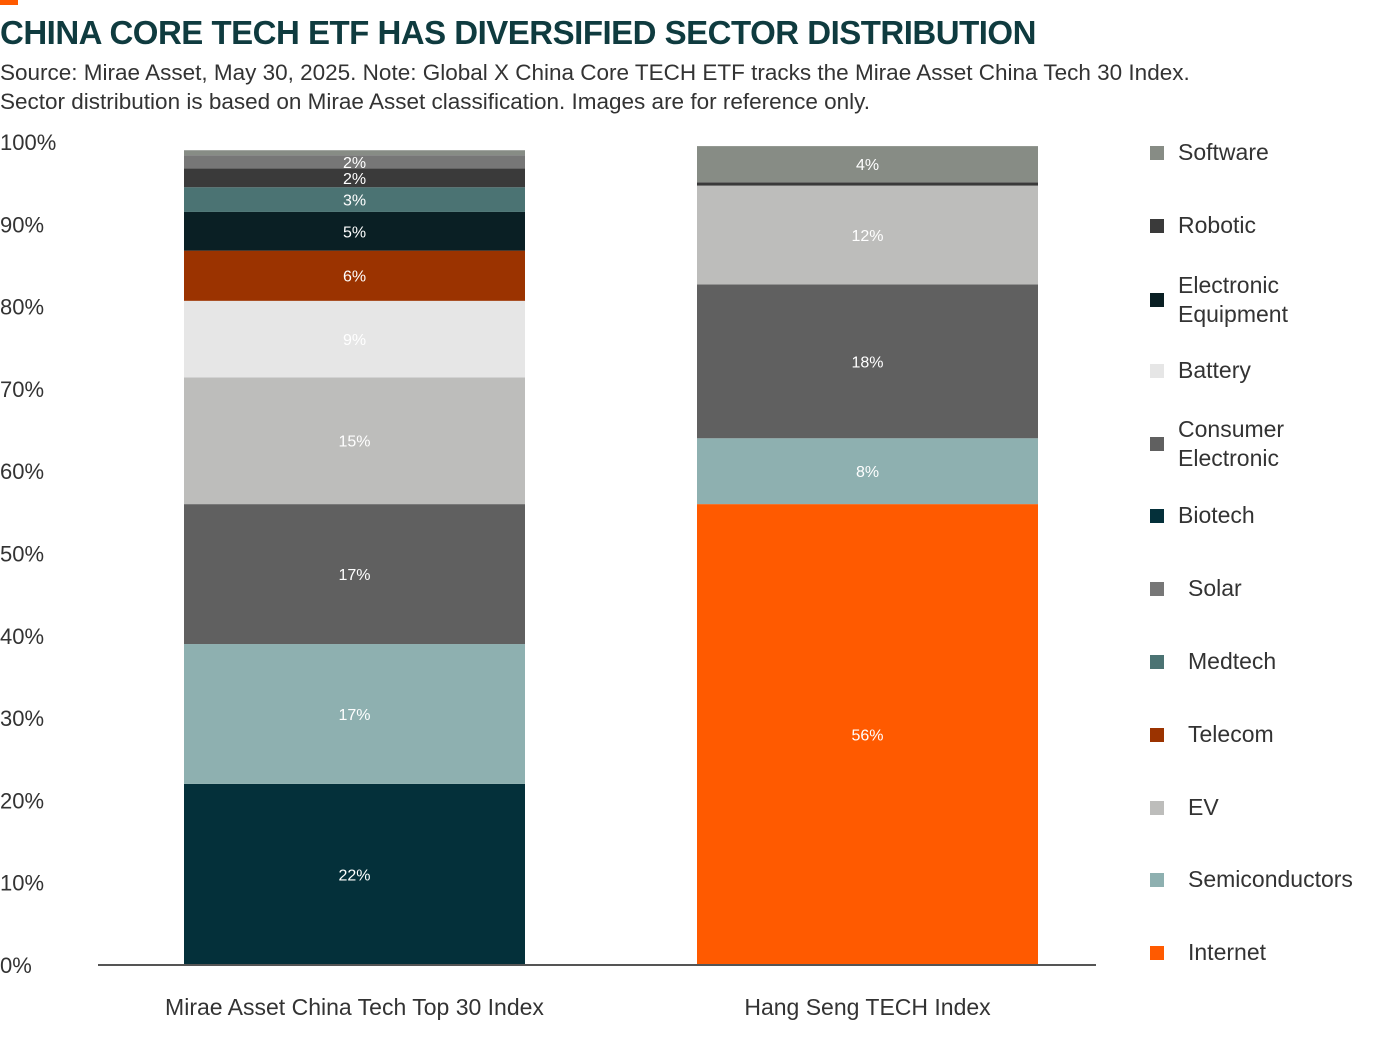 This screenshot has width=1380, height=1038. I want to click on data-label-software: 4%, so click(867, 165).